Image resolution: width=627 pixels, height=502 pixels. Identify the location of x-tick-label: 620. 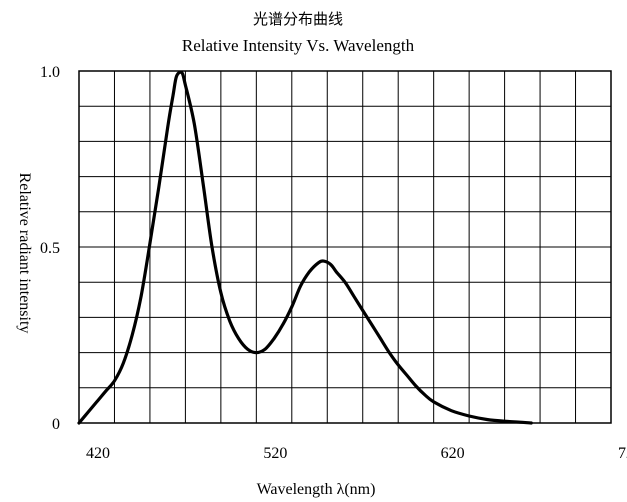
(453, 453).